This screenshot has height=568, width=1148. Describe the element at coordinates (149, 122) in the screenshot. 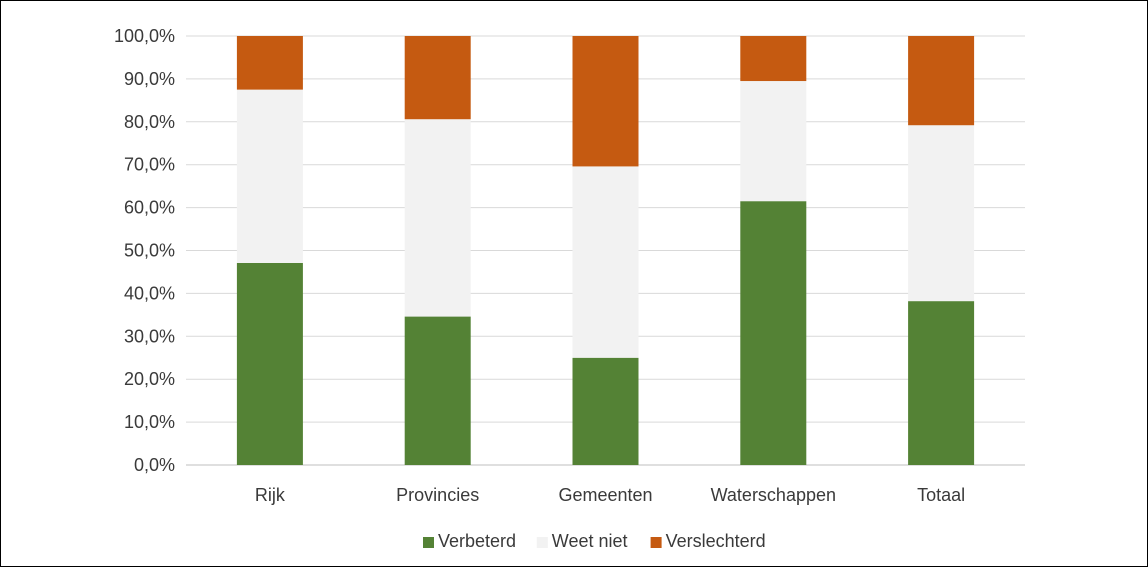

I see `y-tick-label: 80,0%` at that location.